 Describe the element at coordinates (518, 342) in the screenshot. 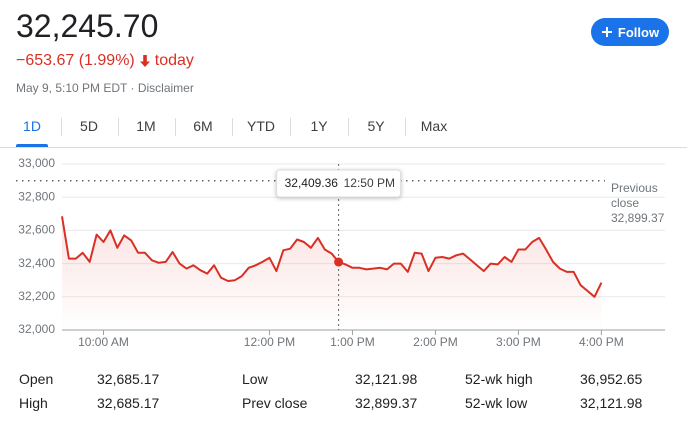

I see `x-tick-label: 3:00 PM` at that location.